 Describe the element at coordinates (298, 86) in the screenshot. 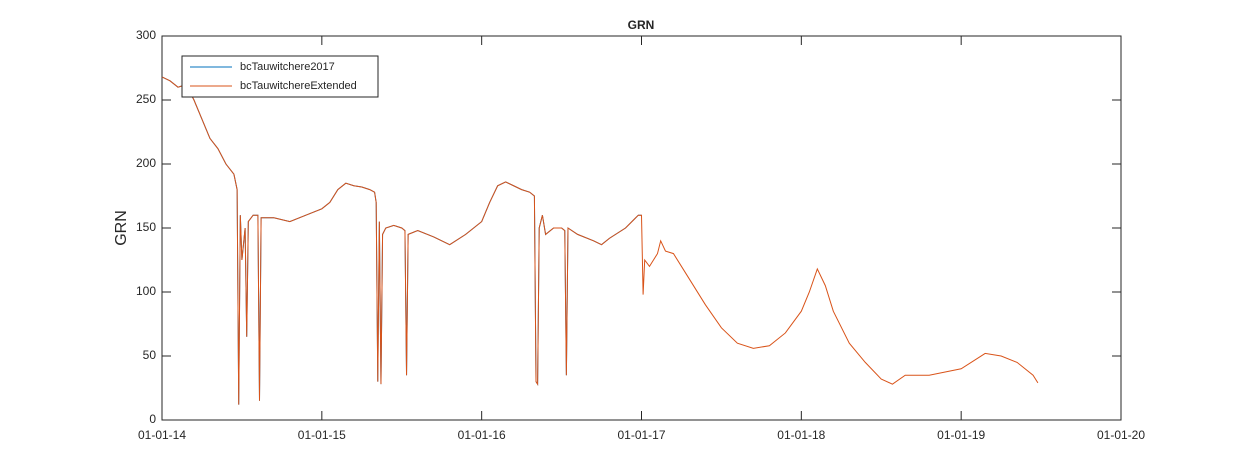

I see `legend-label: bcTauwitchereExtended` at that location.